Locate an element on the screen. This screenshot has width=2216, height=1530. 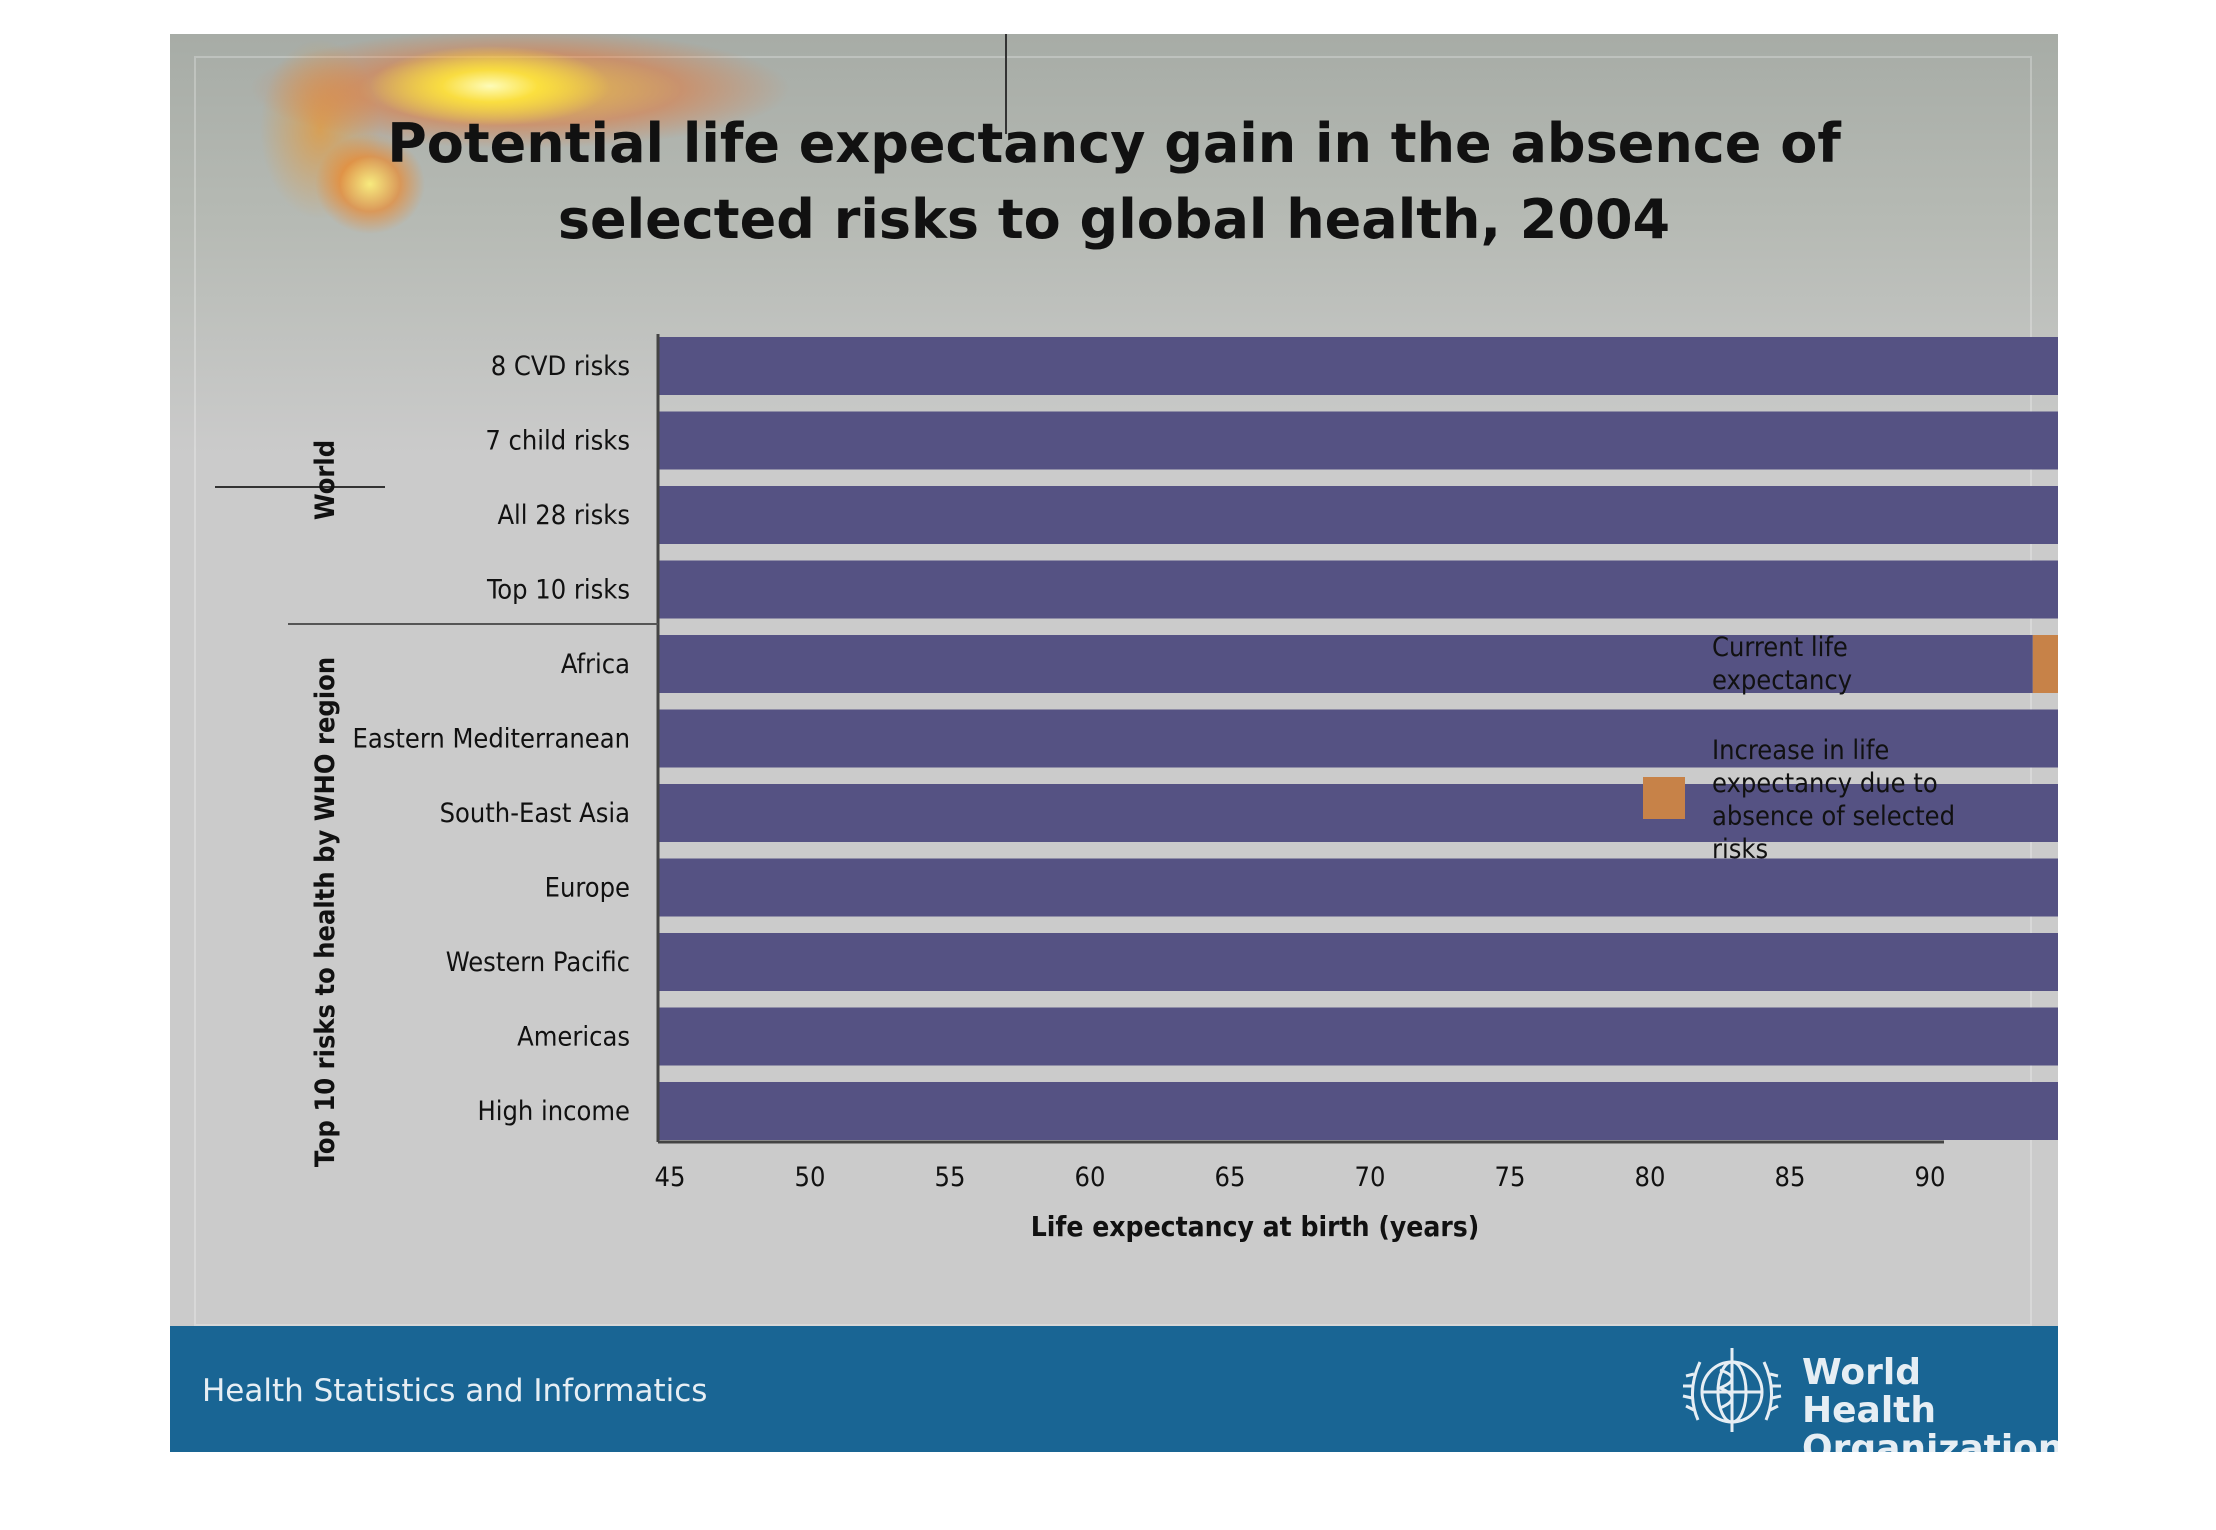
group-label-region: Top 10 risks to health by WHO region is located at coordinates (325, 912).